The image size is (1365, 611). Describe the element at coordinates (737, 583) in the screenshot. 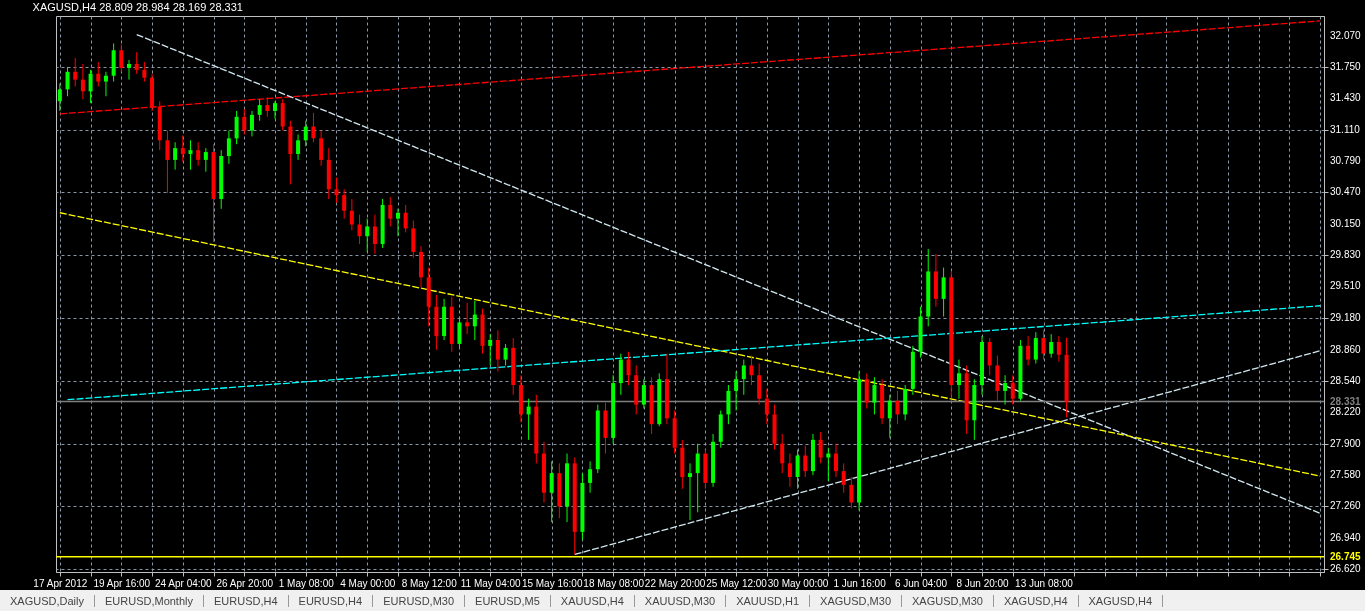

I see `x-tick-label: 25 May 12:00` at that location.